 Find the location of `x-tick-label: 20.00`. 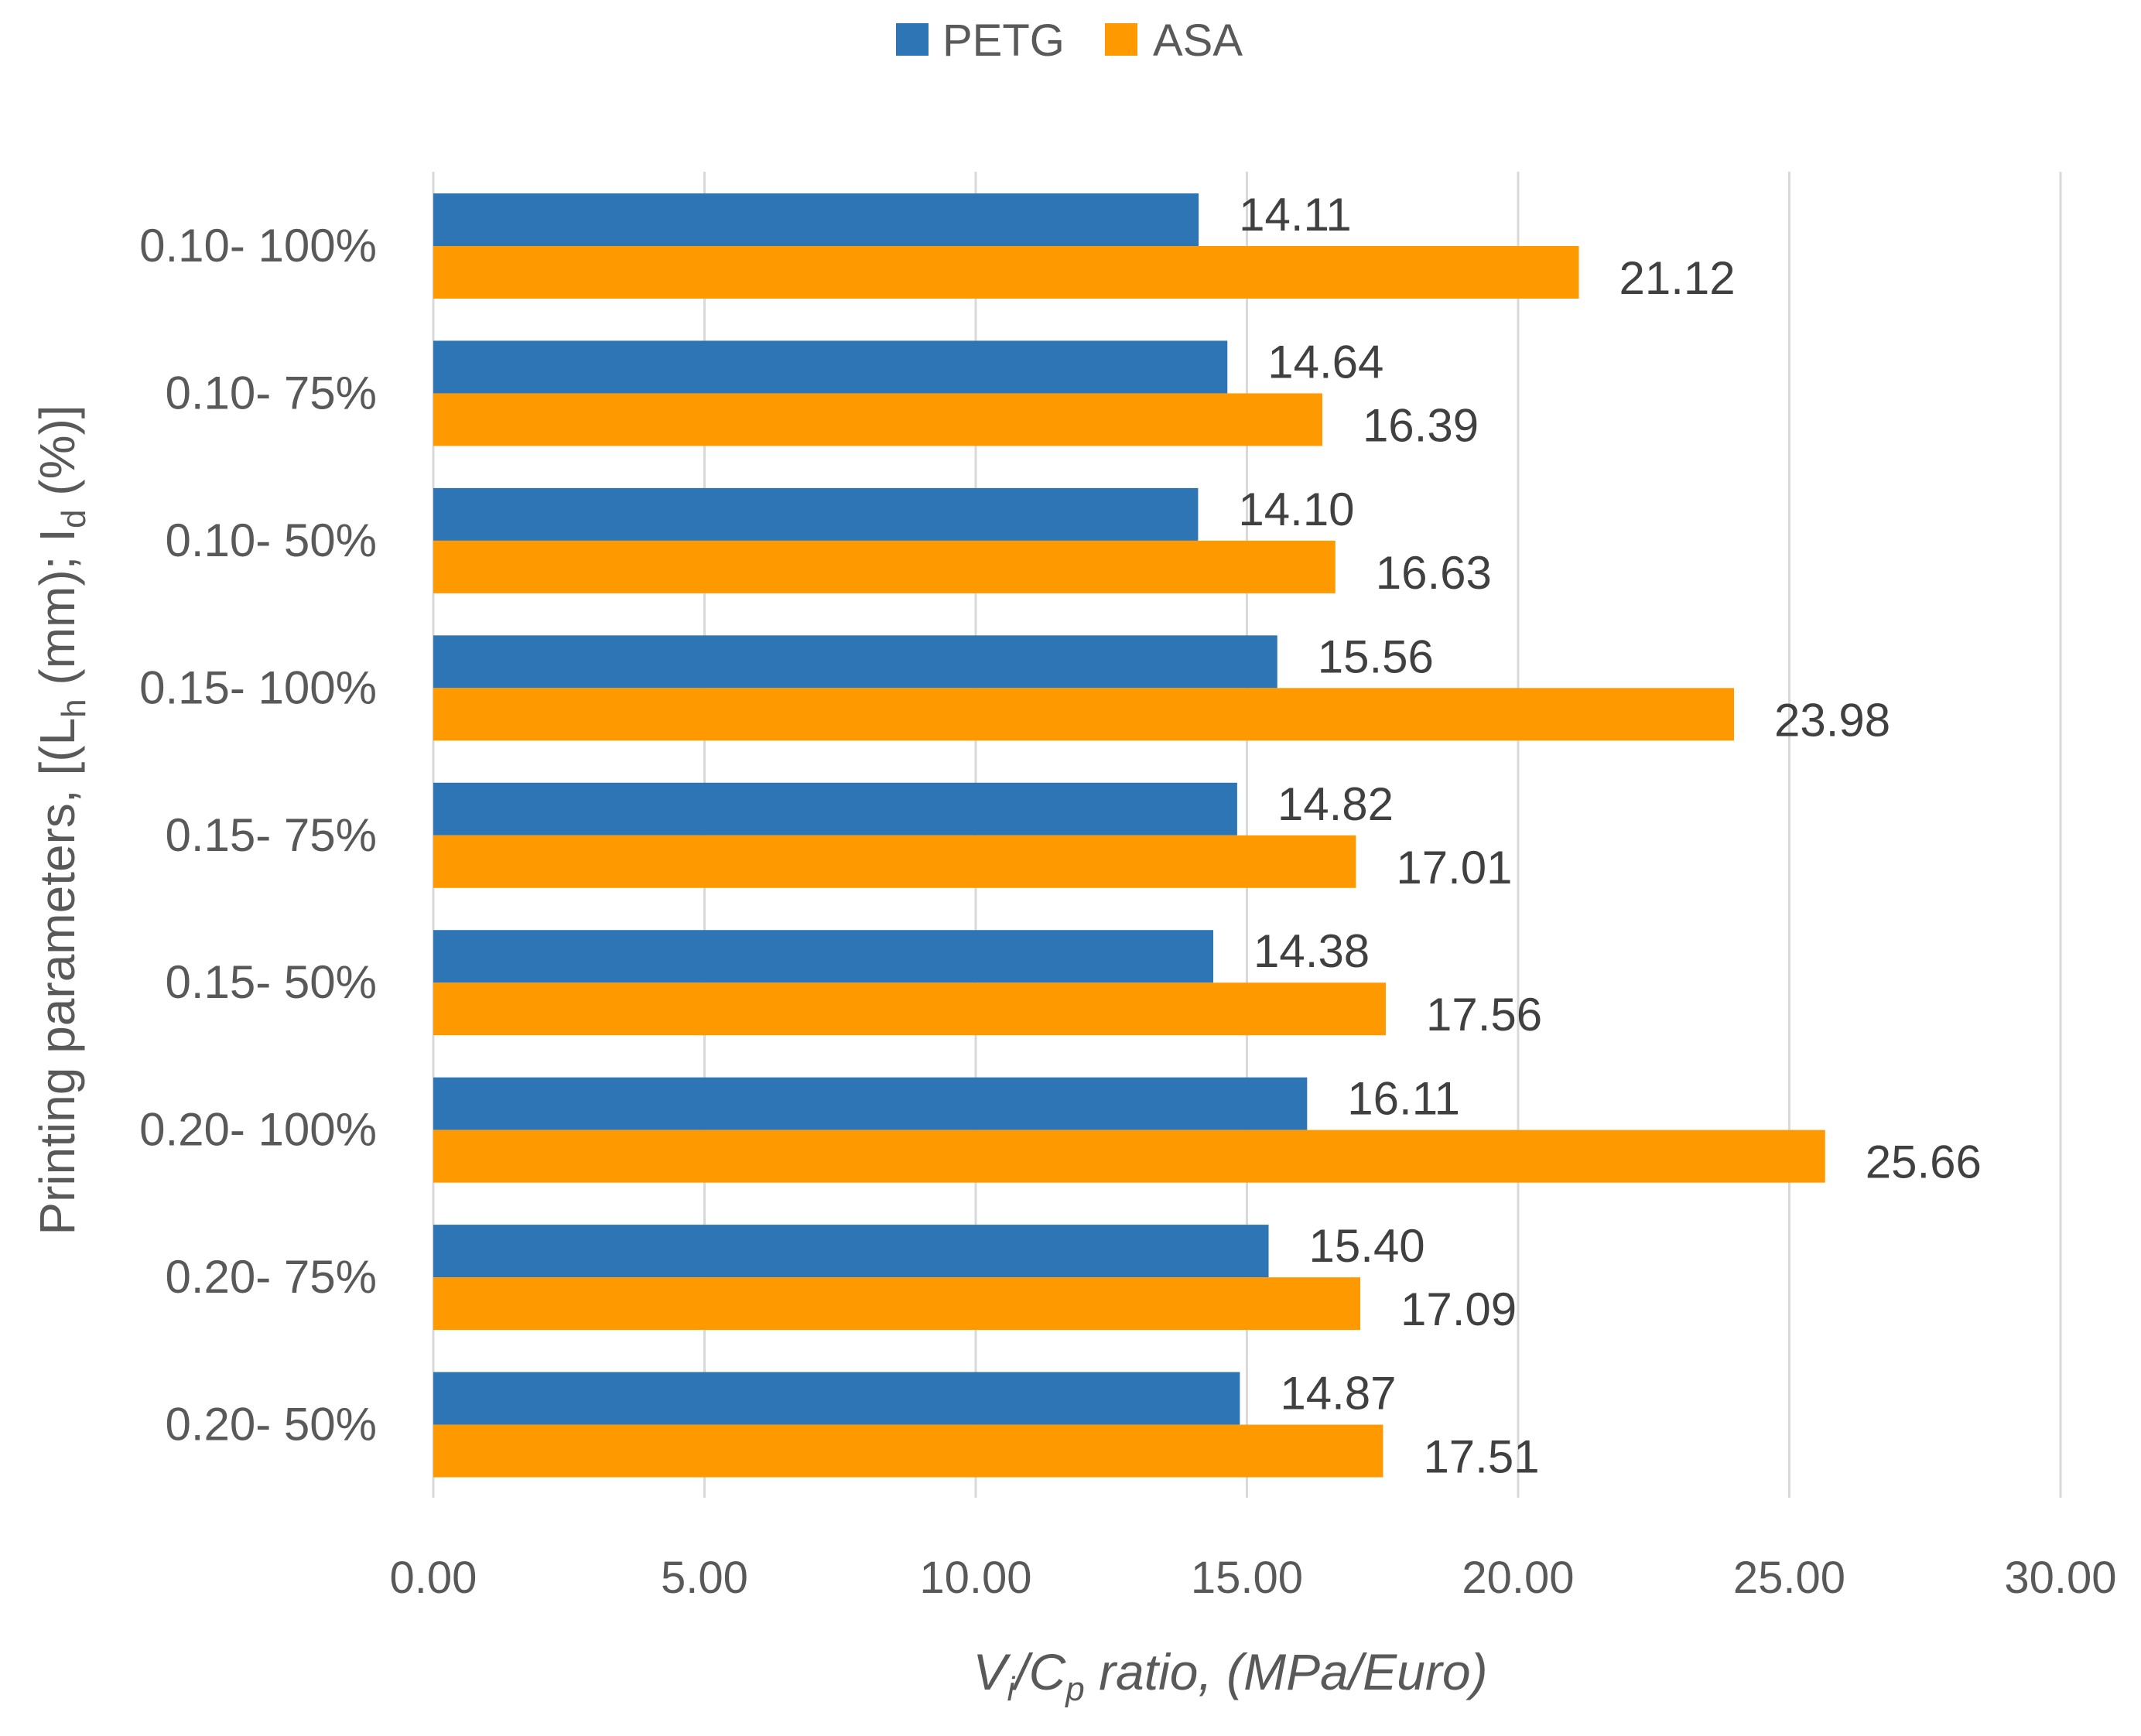

x-tick-label: 20.00 is located at coordinates (1518, 1578).